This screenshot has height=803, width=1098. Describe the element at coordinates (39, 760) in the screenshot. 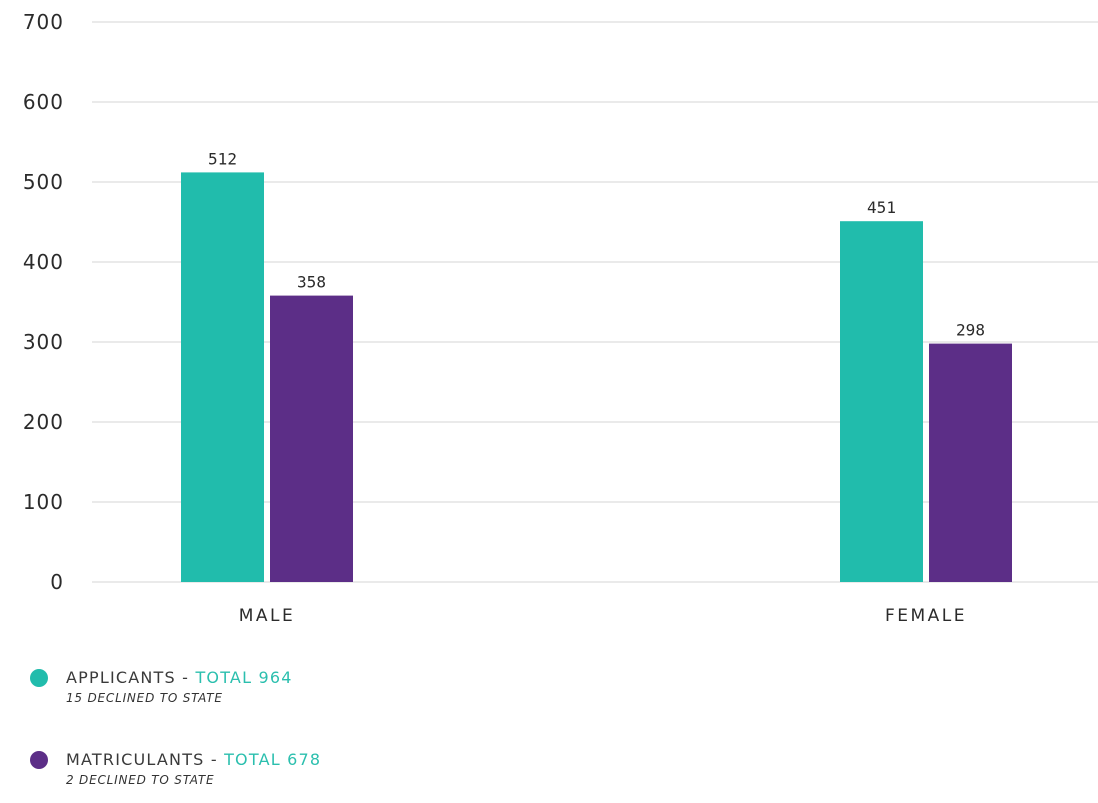

I see `matriculants-dot-icon` at that location.